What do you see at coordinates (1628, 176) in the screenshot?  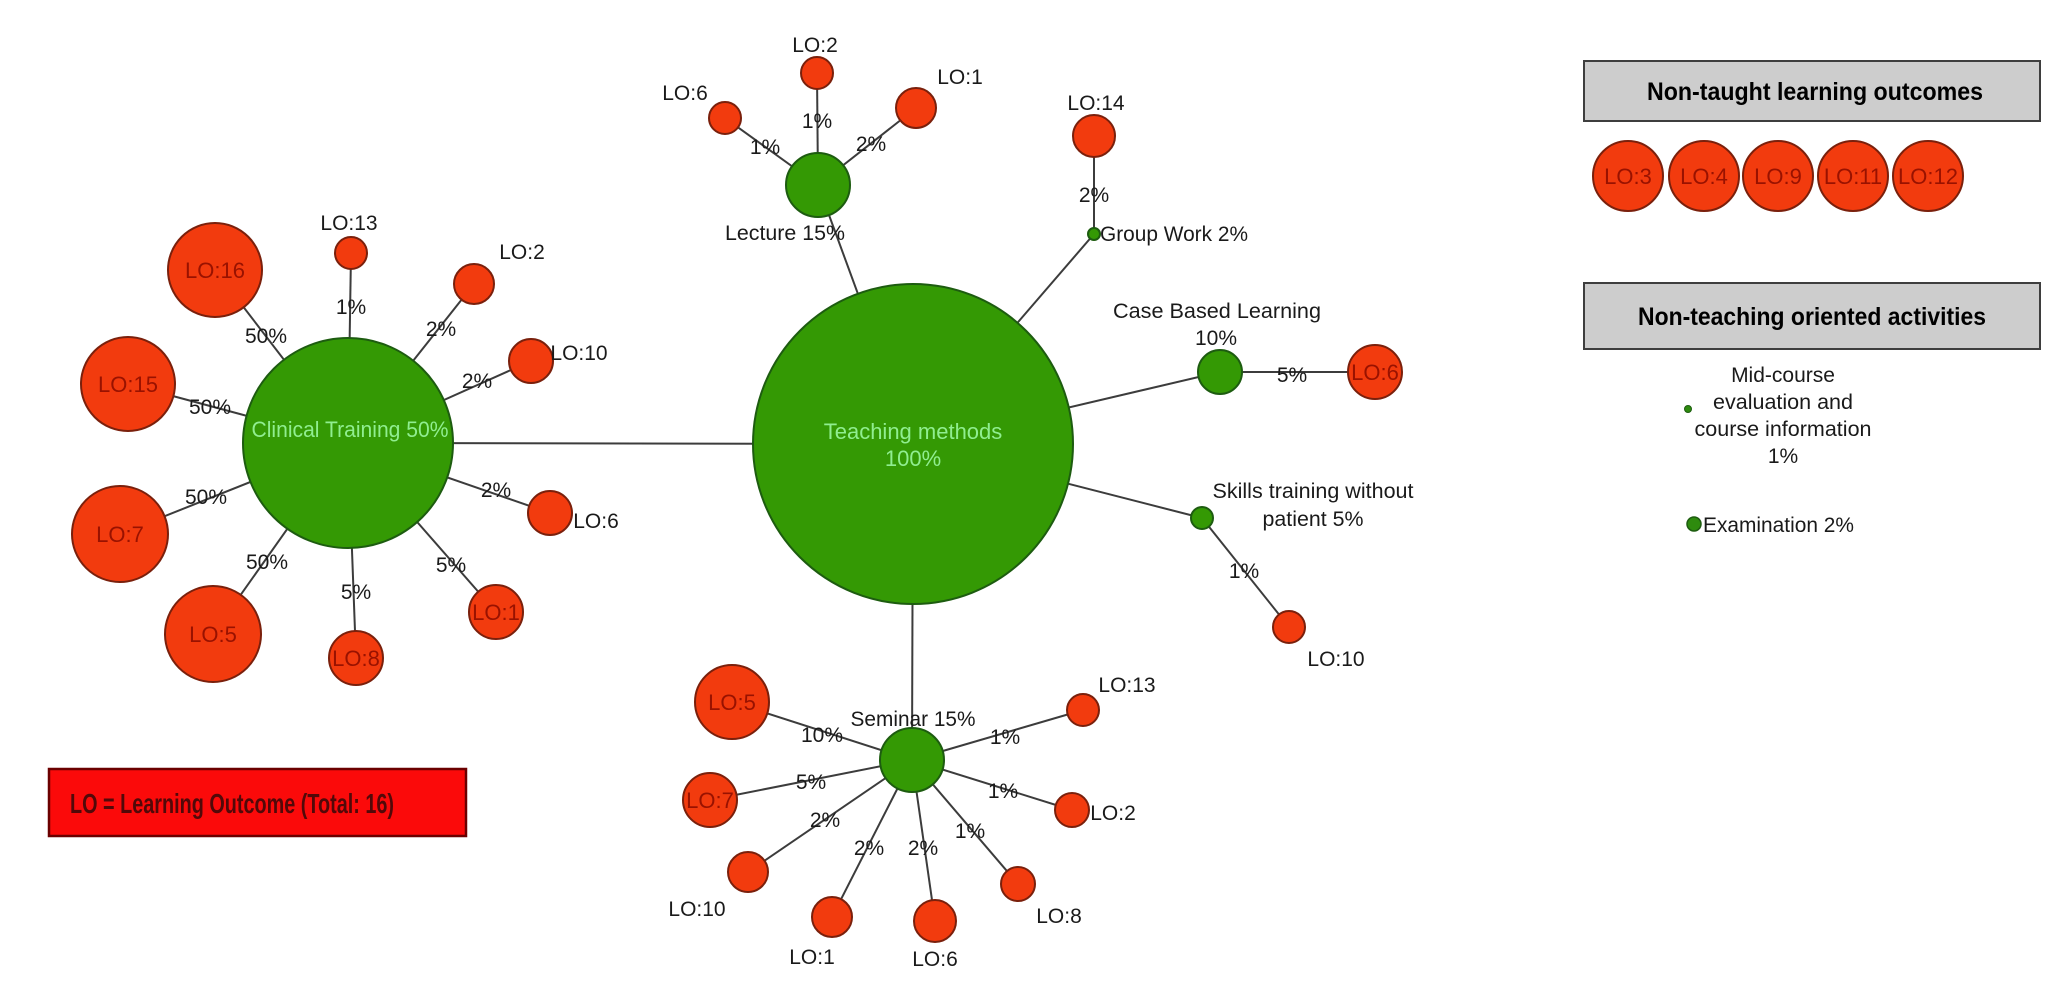 I see `svg-text: LO:3` at bounding box center [1628, 176].